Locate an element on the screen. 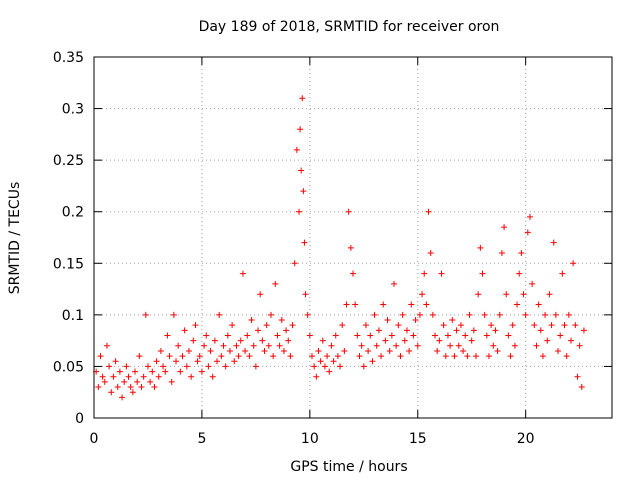  x-axis-label: GPS time / hours is located at coordinates (348, 467).